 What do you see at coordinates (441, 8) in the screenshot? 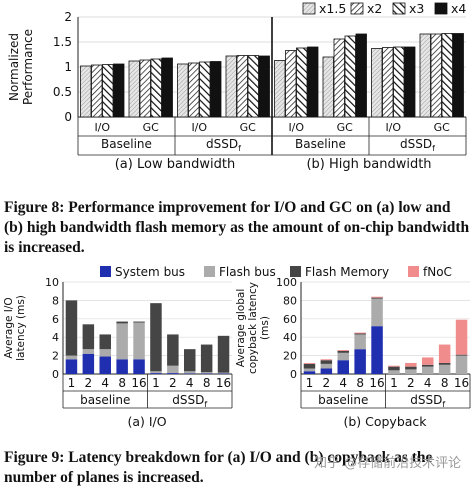
I see `legend-swatch-x4` at bounding box center [441, 8].